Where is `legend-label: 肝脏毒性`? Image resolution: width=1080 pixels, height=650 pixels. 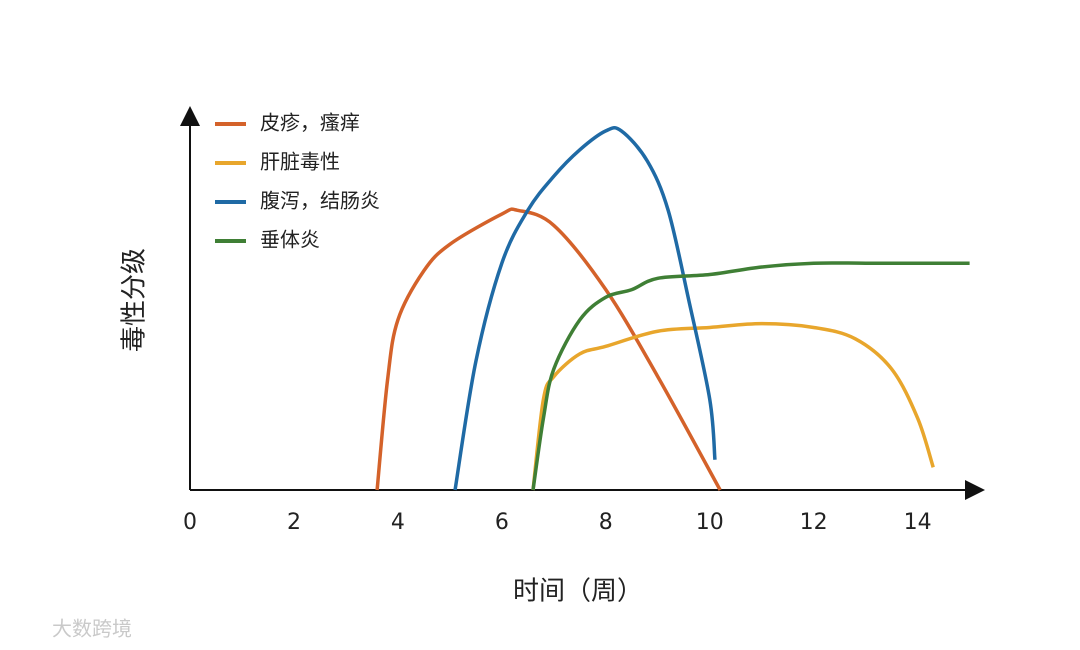
legend-label: 肝脏毒性 is located at coordinates (300, 162).